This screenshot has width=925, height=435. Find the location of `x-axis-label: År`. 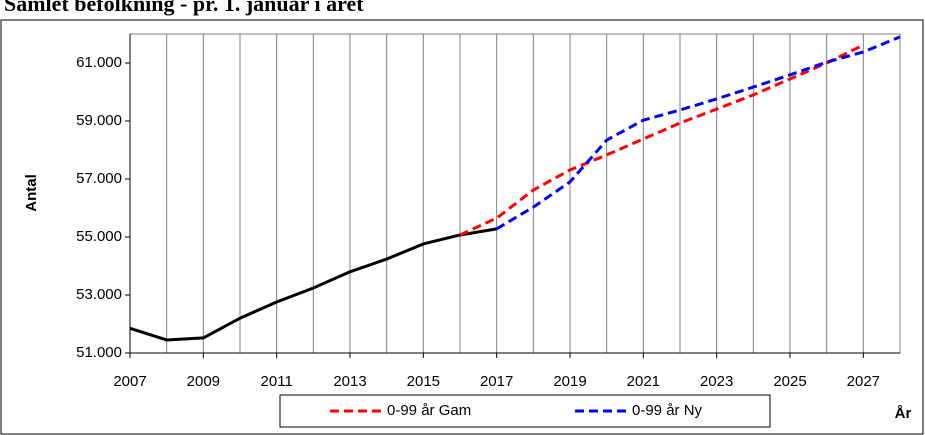

x-axis-label: År is located at coordinates (903, 413).